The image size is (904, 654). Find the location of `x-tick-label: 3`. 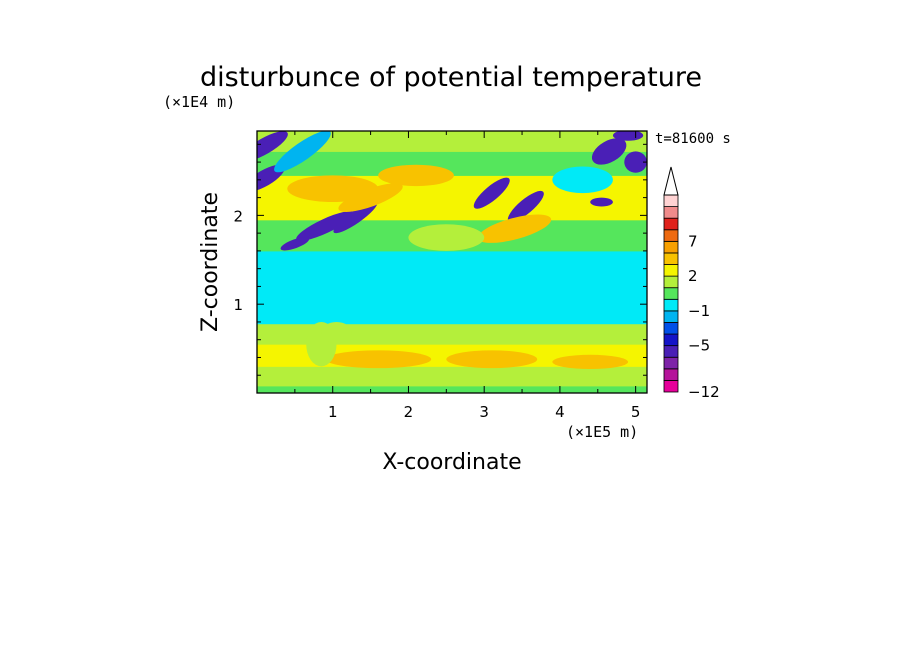

x-tick-label: 3 is located at coordinates (484, 412).